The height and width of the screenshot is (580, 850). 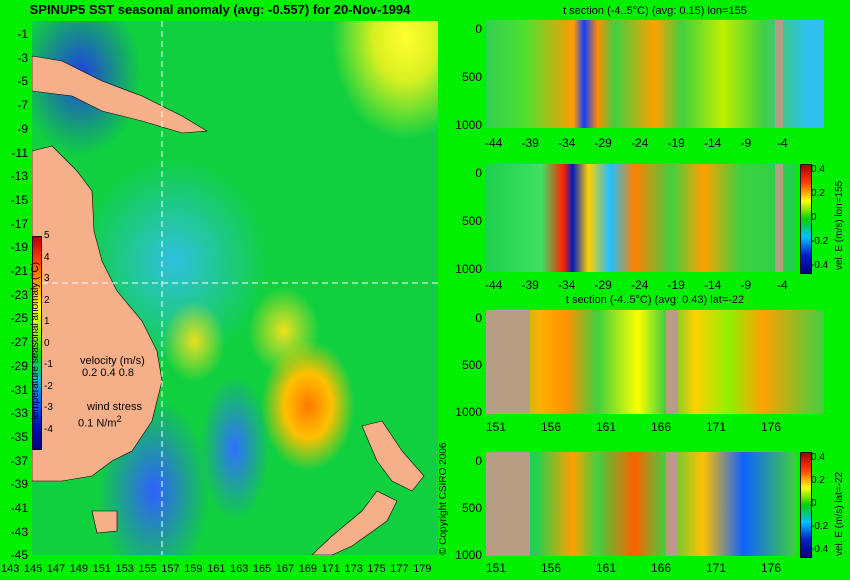 I want to click on map-lat-tick: -19, so click(x=19, y=247).